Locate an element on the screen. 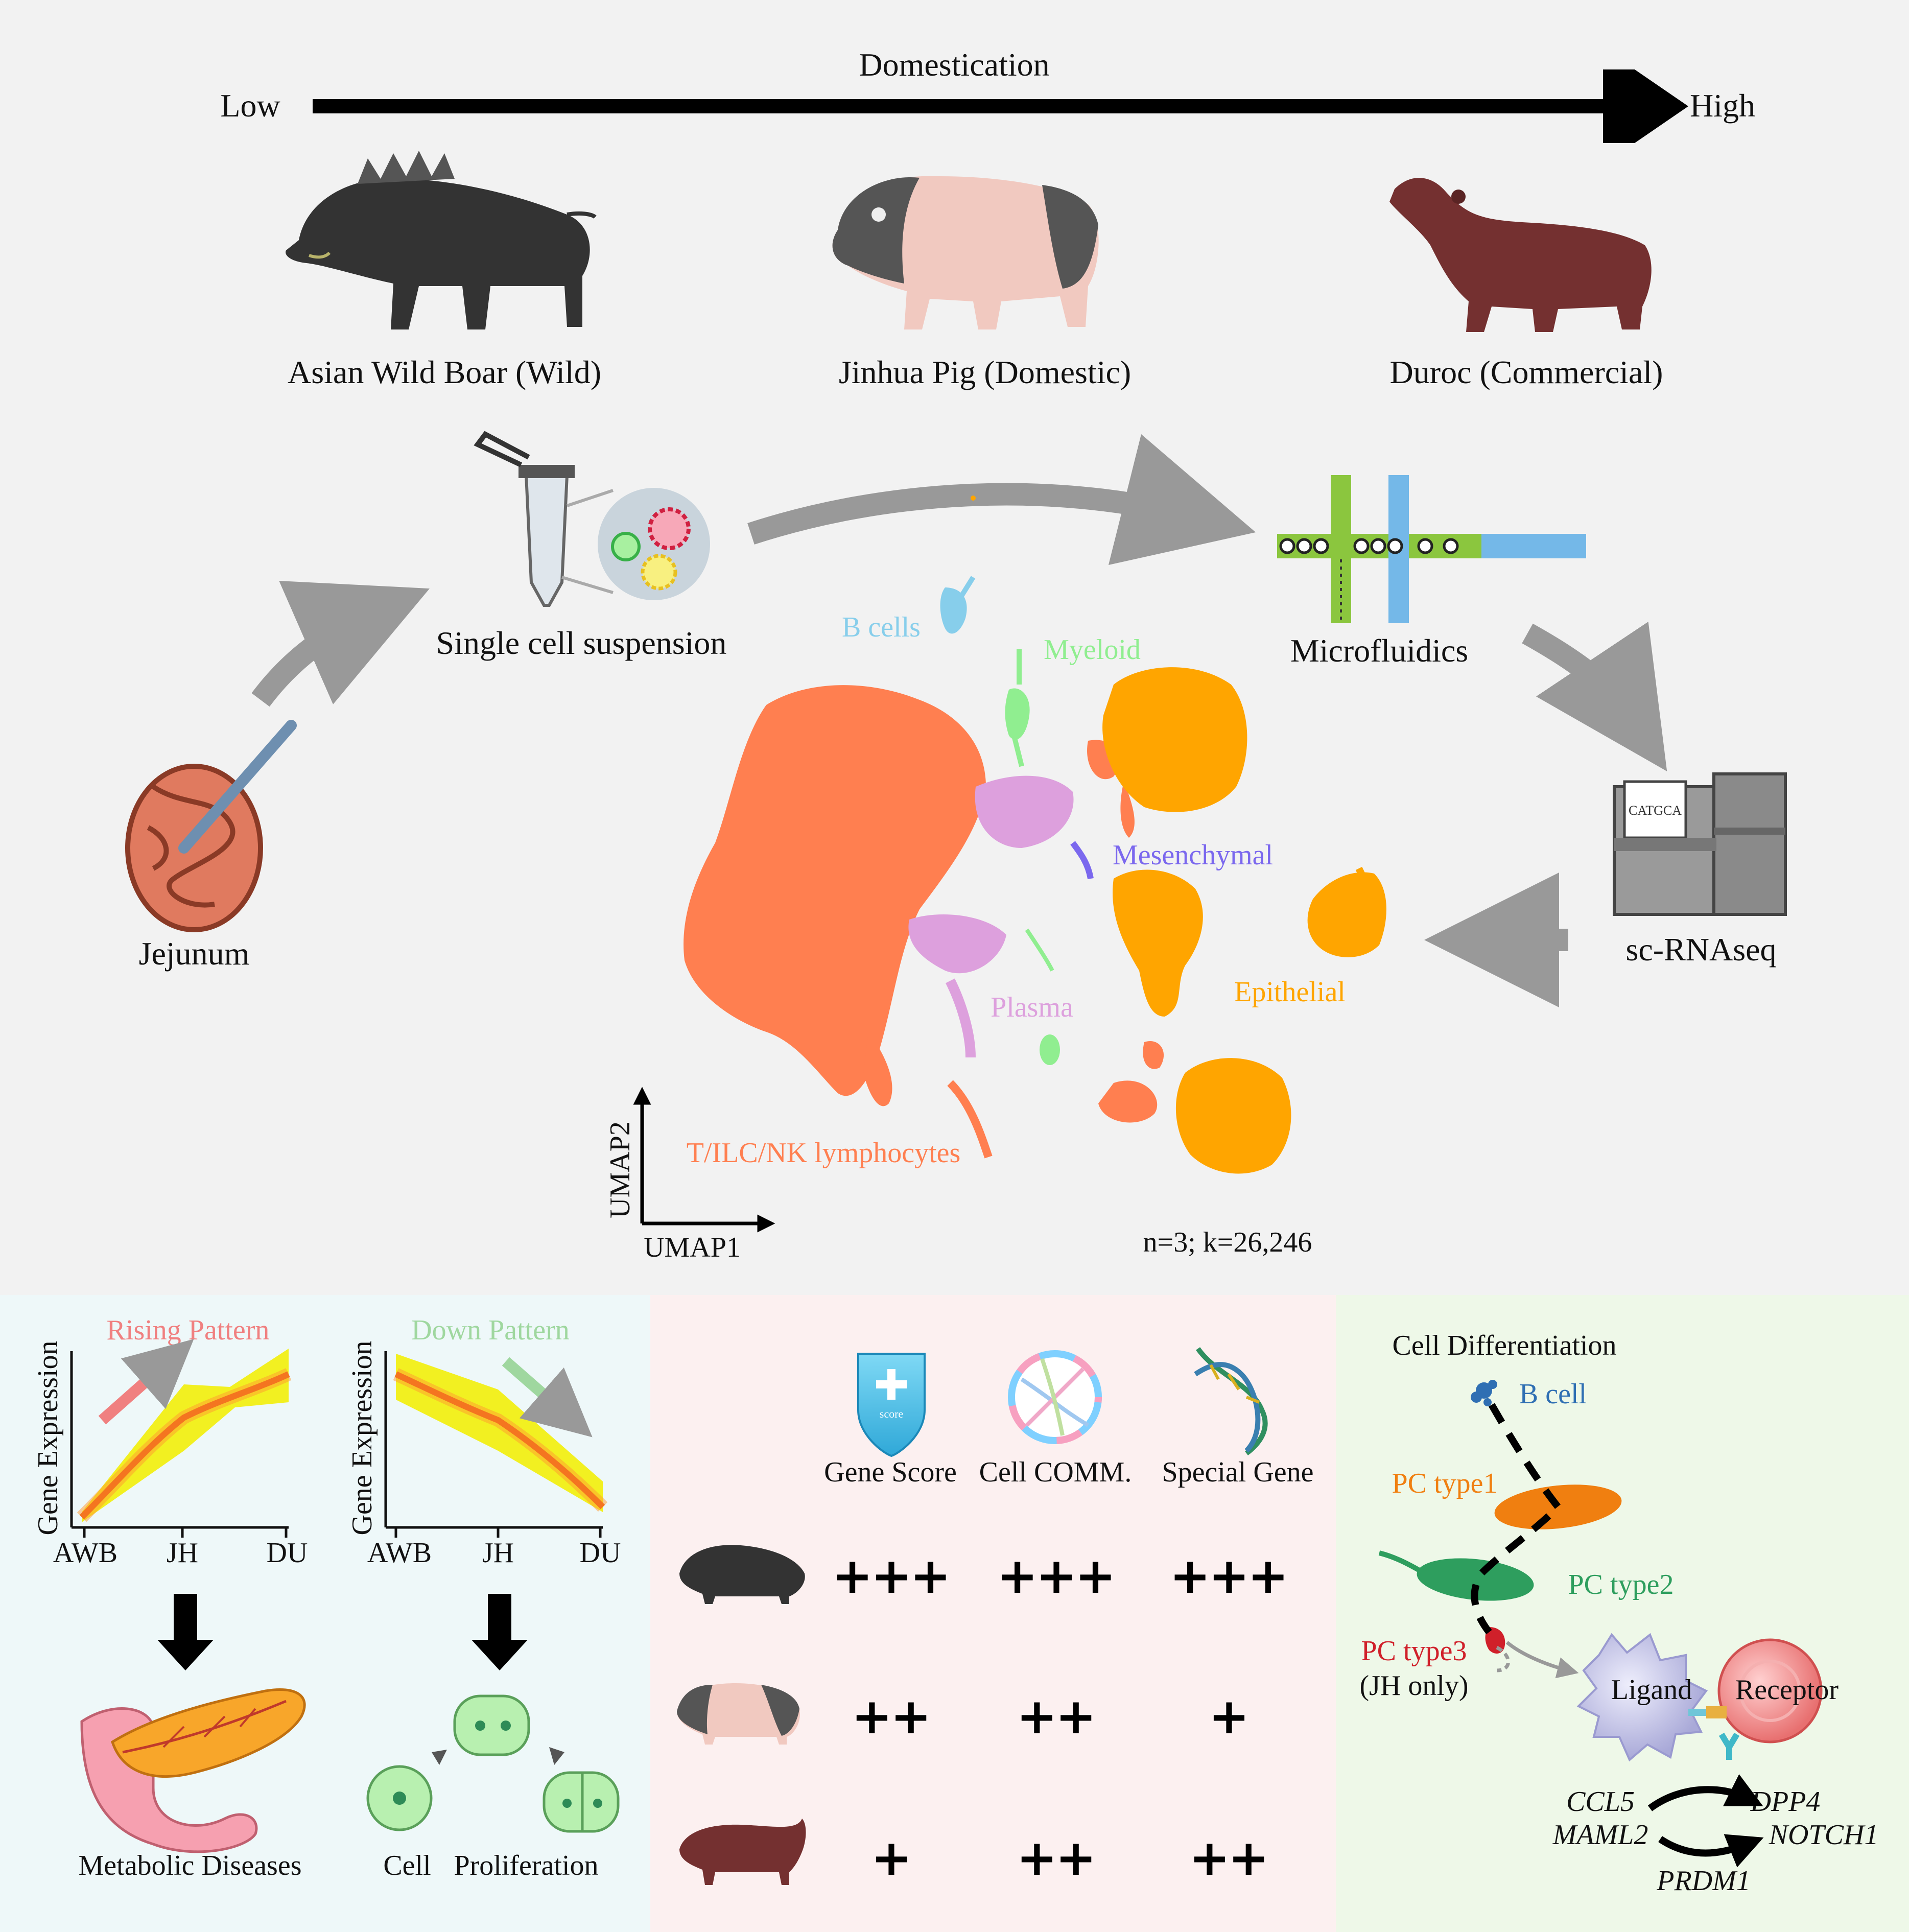  awb-special-gene-value: +++ is located at coordinates (1227, 1576).